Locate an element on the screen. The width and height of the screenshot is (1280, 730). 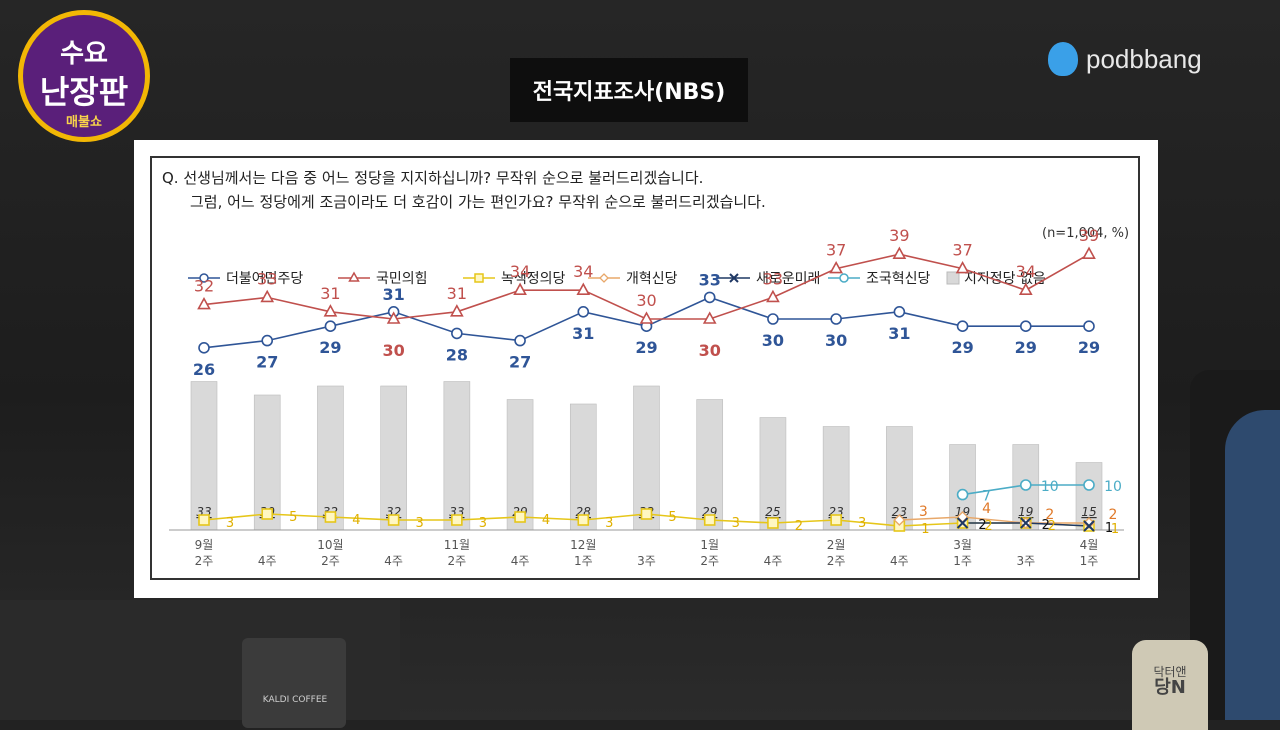
legend-label: 조국혁신당 is located at coordinates (898, 279).